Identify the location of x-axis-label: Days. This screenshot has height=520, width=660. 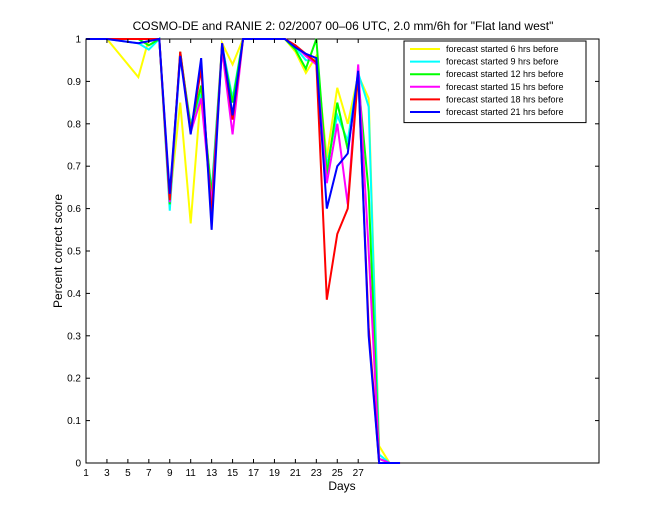
(341, 486).